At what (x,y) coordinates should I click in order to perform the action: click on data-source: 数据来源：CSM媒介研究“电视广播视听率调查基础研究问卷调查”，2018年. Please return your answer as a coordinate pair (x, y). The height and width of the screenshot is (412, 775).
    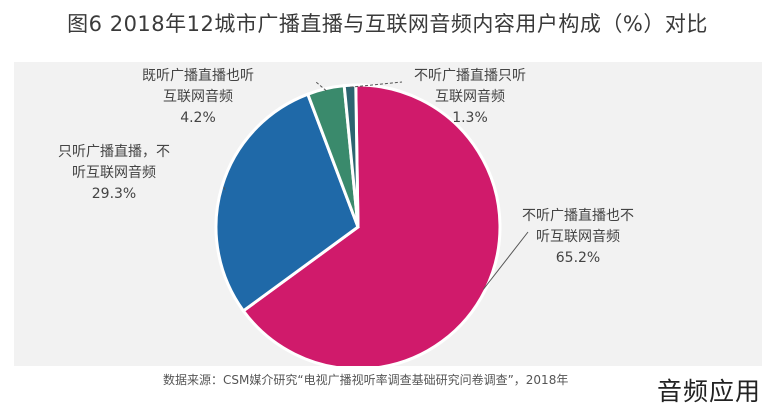
    Looking at the image, I should click on (366, 380).